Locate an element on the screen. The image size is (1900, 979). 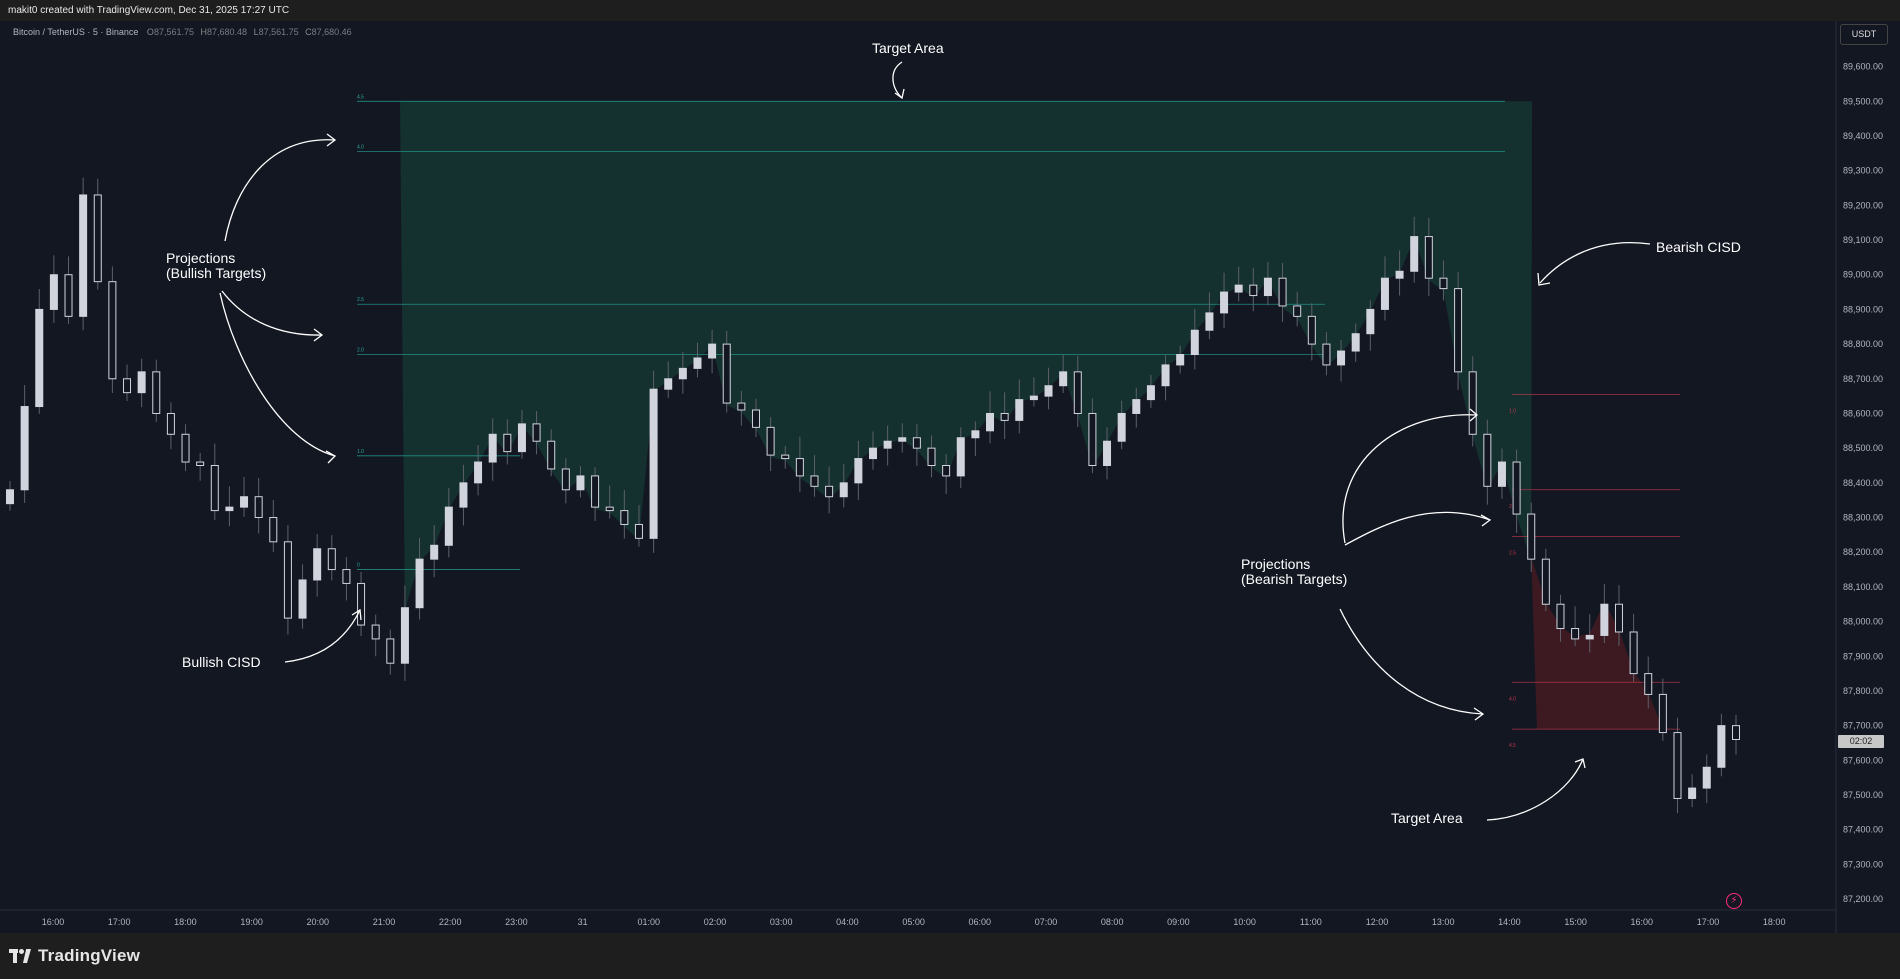
time-tick-label: 02:00 is located at coordinates (715, 922).